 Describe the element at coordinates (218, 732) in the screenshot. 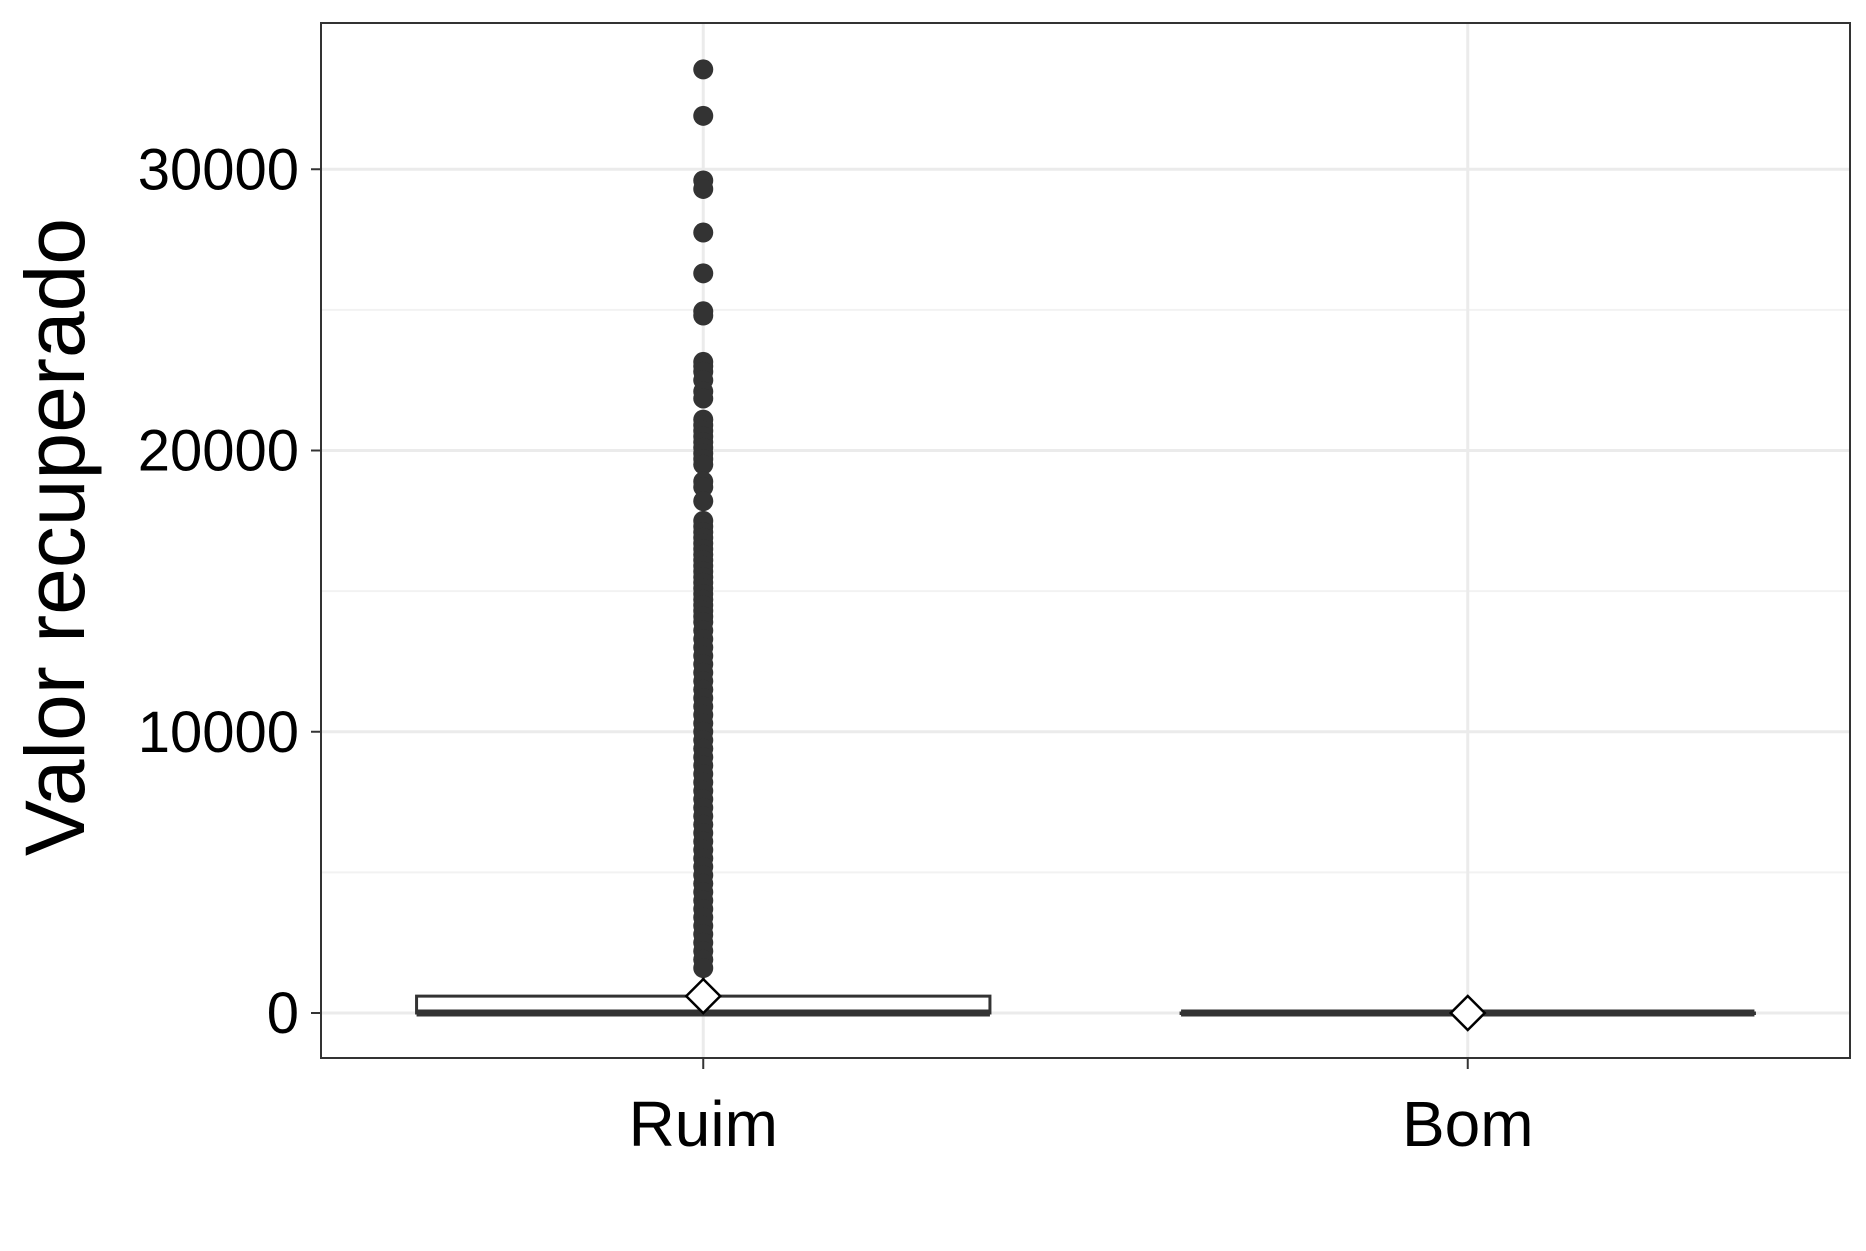

I see `y-tick-label: 10000` at that location.